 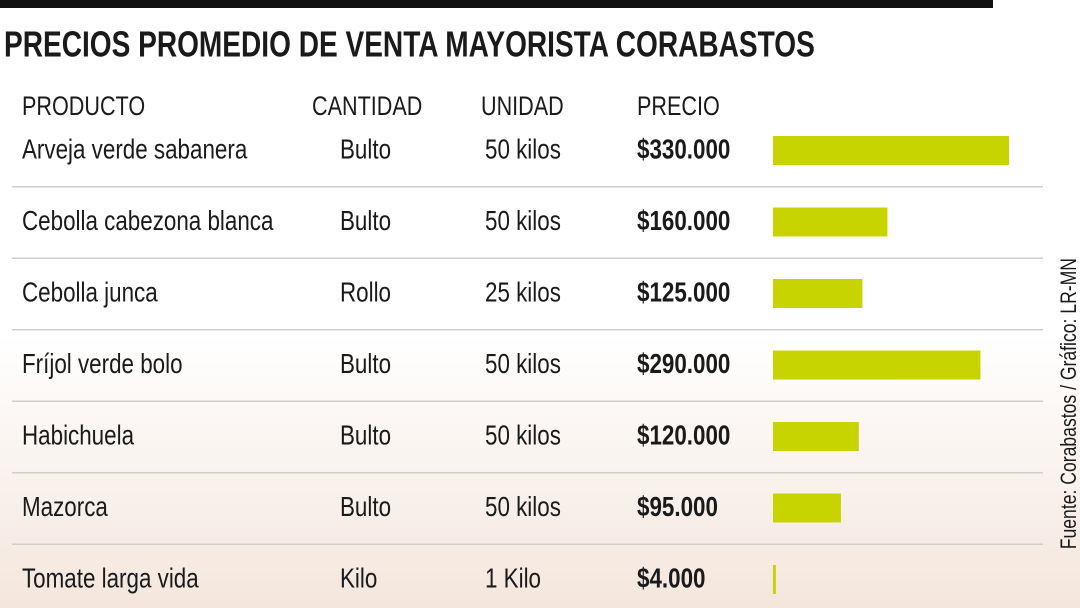 What do you see at coordinates (683, 221) in the screenshot?
I see `price-label: $160.000` at bounding box center [683, 221].